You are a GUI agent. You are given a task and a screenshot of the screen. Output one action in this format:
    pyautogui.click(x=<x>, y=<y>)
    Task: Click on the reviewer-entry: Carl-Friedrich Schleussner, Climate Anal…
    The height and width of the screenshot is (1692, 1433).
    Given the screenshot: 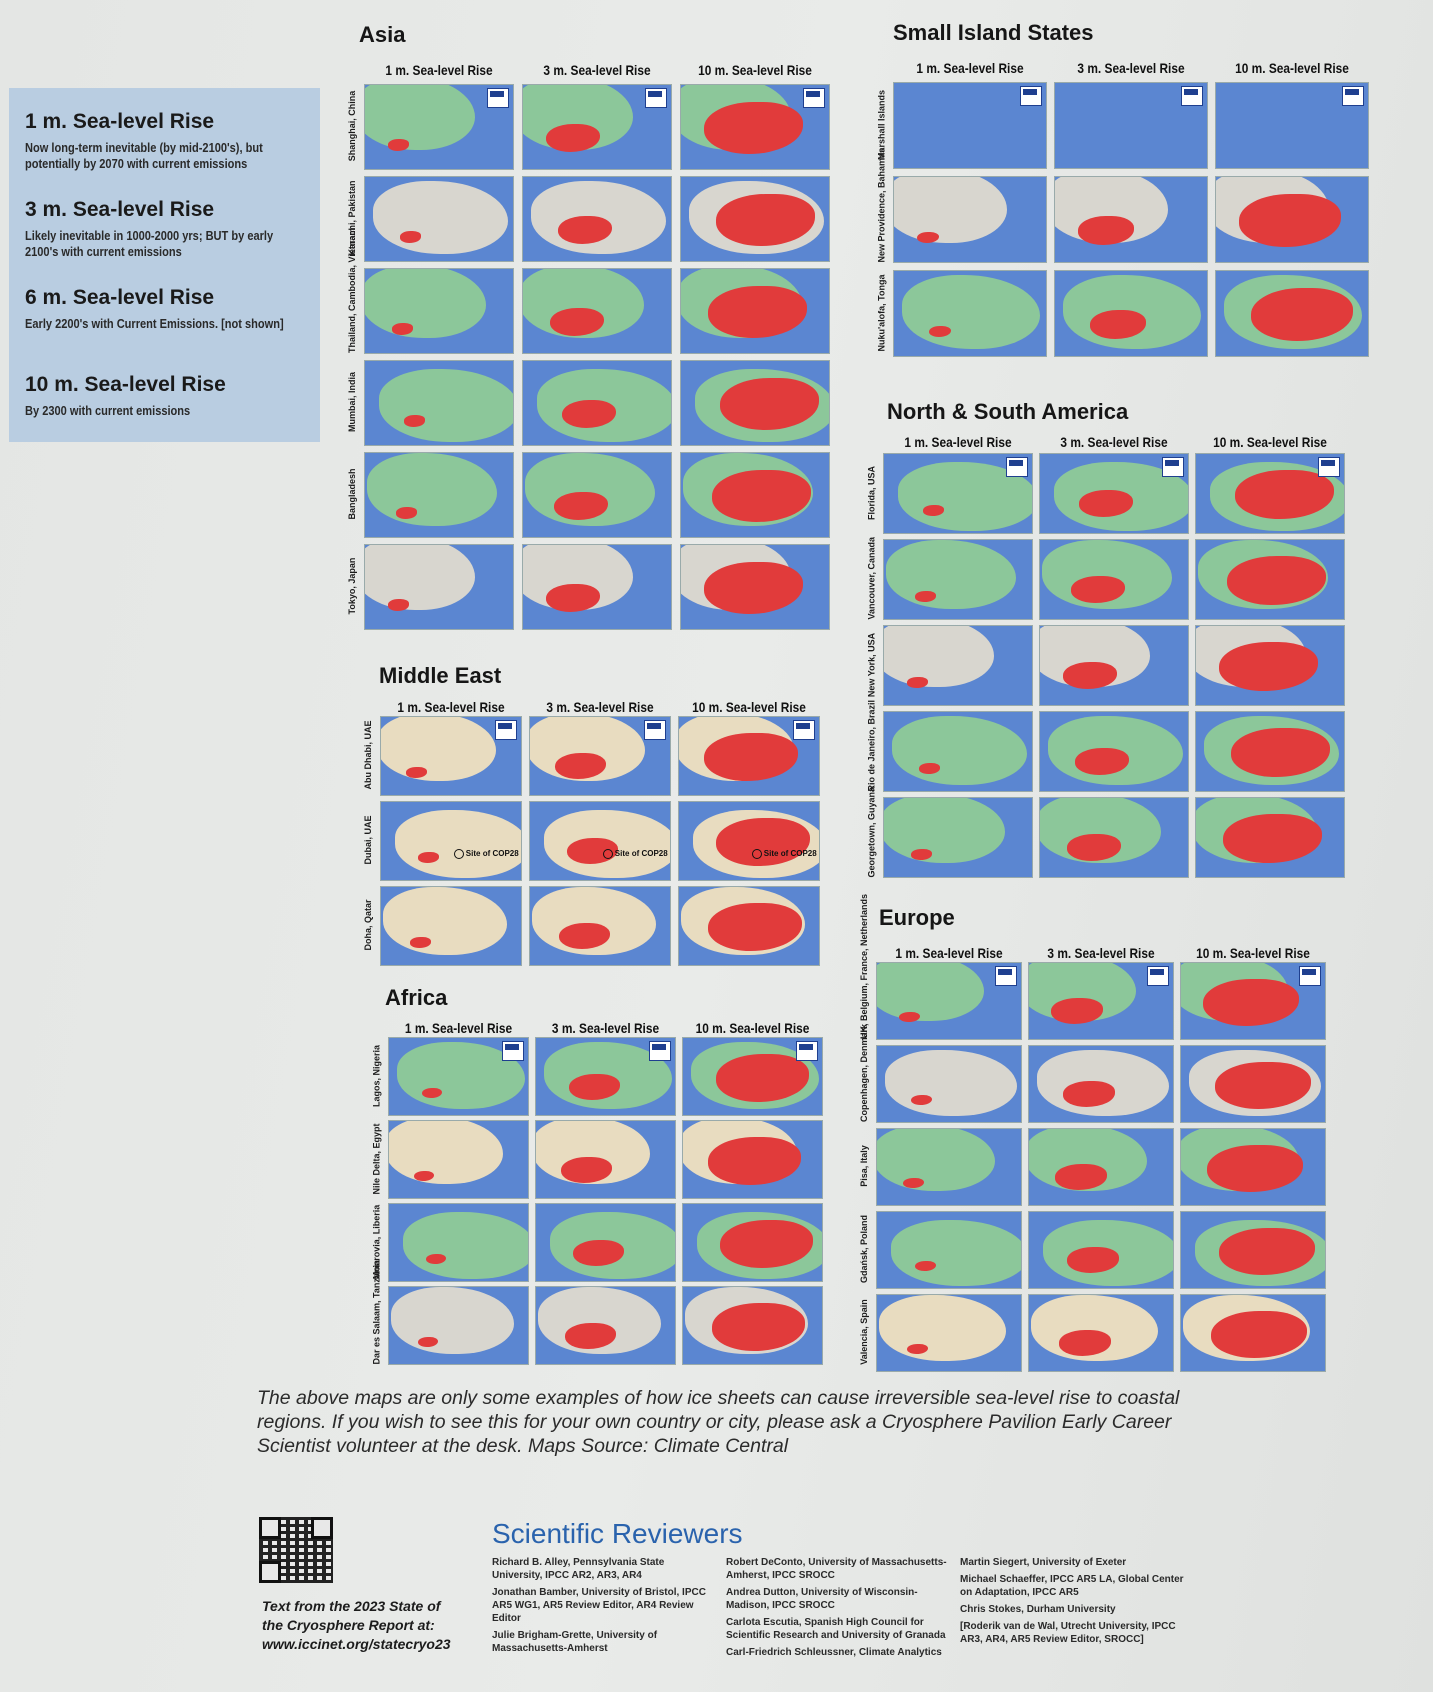 What is the action you would take?
    pyautogui.click(x=834, y=1652)
    